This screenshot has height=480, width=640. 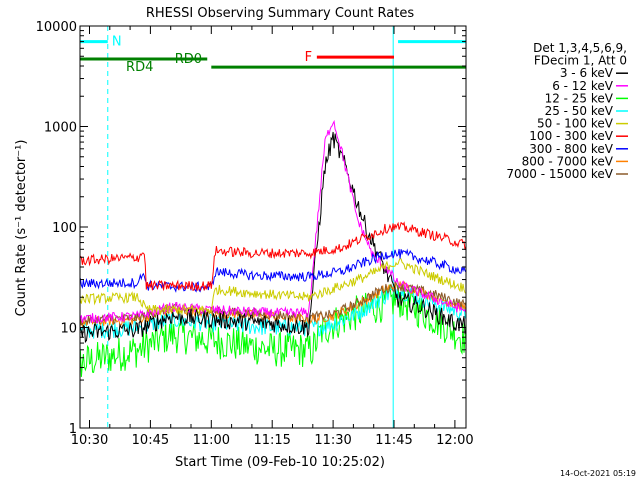 I want to click on legend-title-line-0: Det 1,3,4,5,6,9,, so click(x=580, y=48).